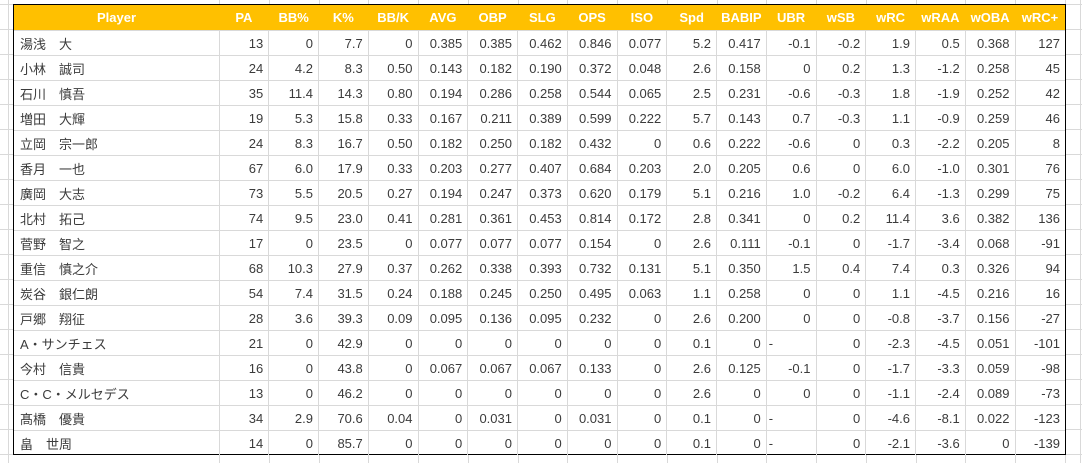 The width and height of the screenshot is (1082, 463). Describe the element at coordinates (890, 118) in the screenshot. I see `stat-cell: 1.1` at that location.